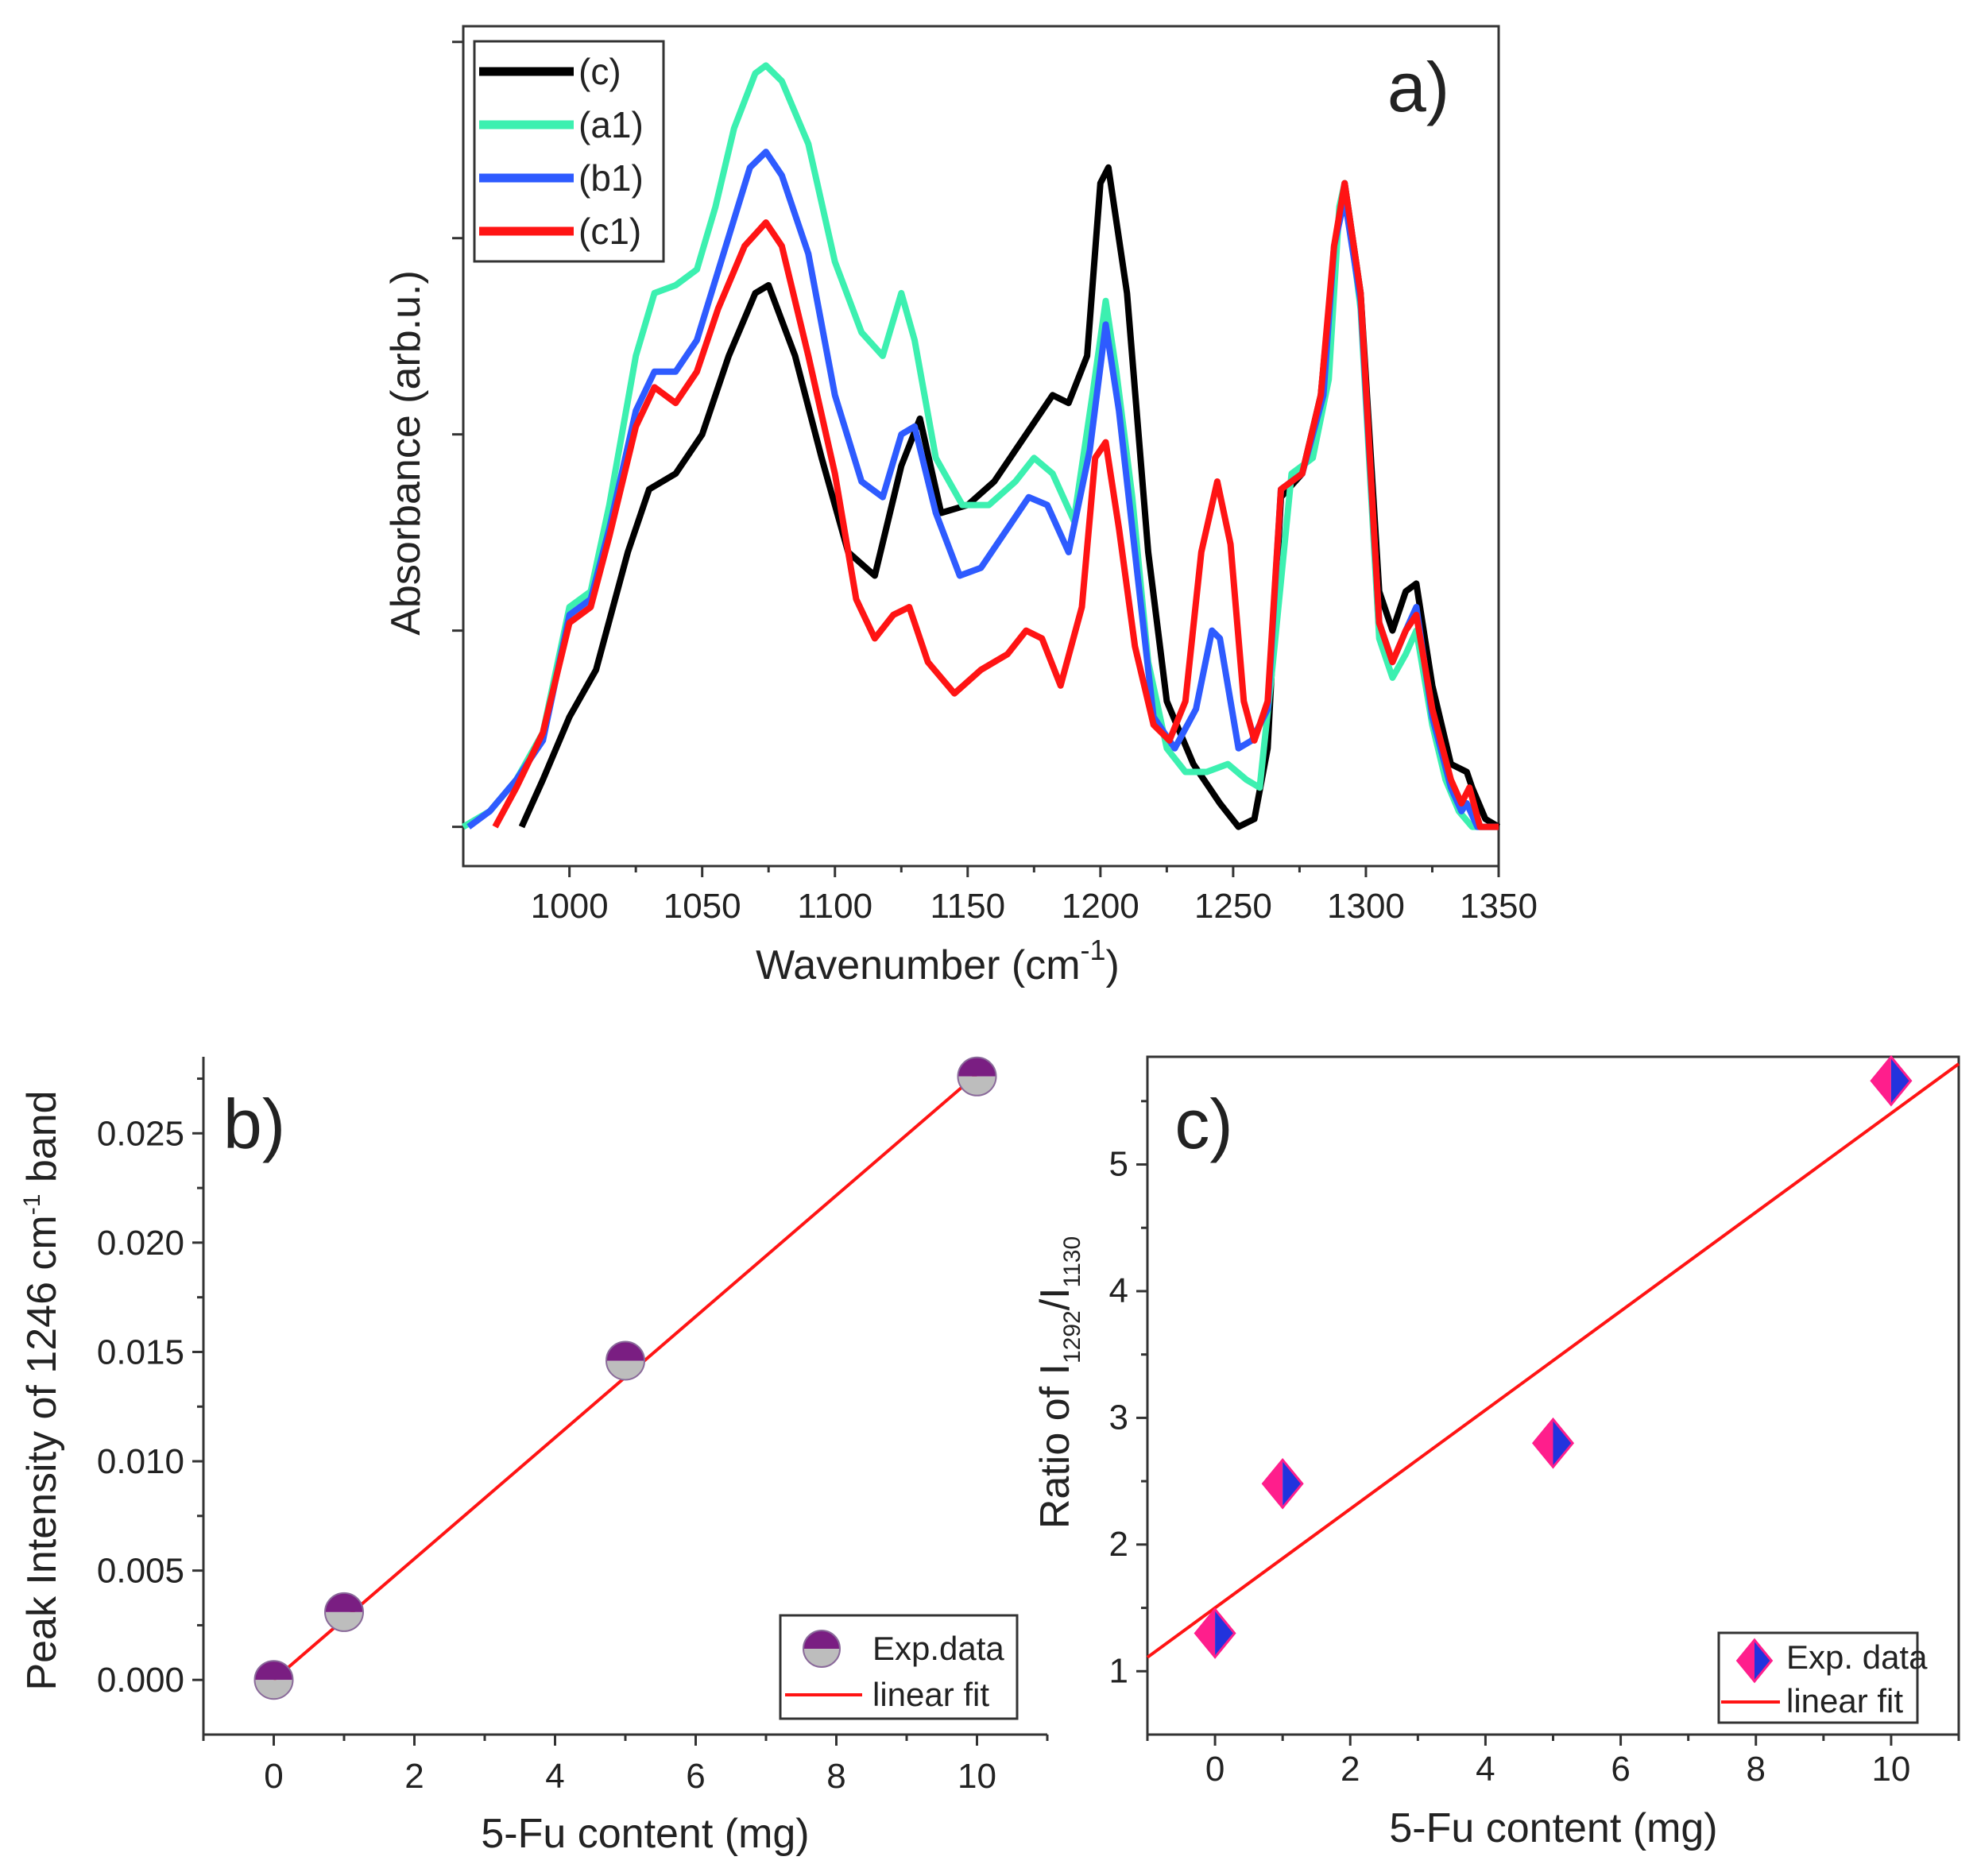 This screenshot has width=1977, height=1876. I want to click on panel-c-x-tick-label: 2, so click(1351, 1769).